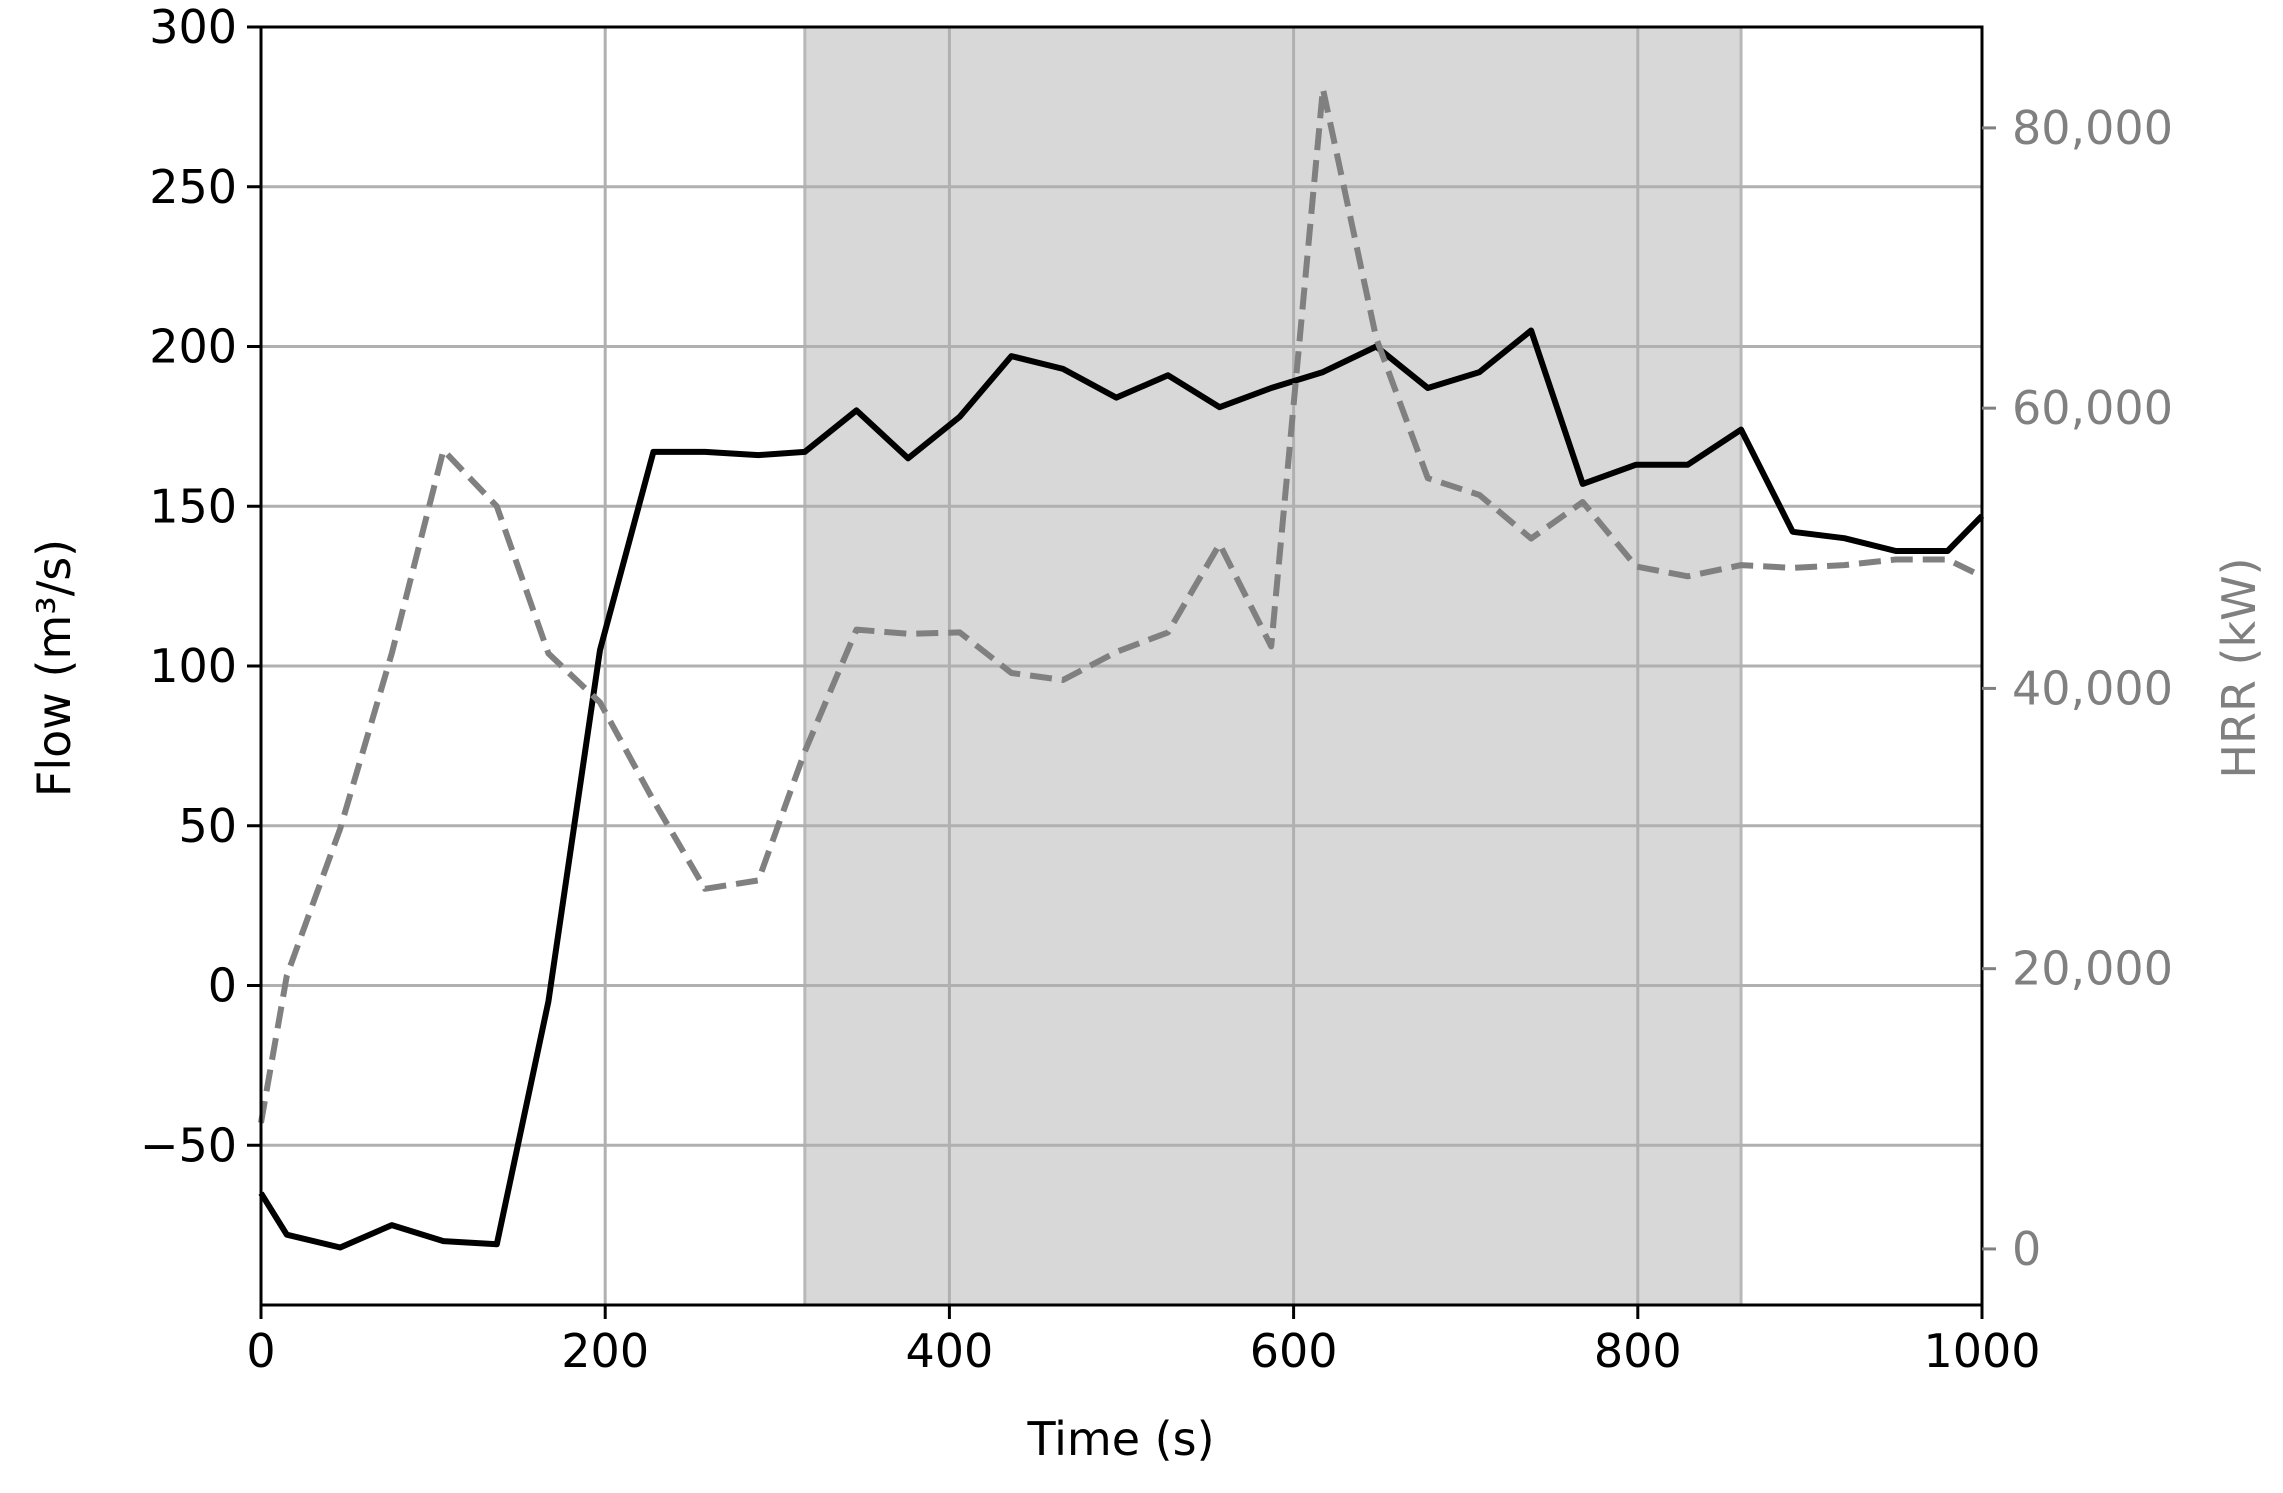 The image size is (2283, 1493). What do you see at coordinates (2092, 128) in the screenshot?
I see `y2-tick-label: 80,000` at bounding box center [2092, 128].